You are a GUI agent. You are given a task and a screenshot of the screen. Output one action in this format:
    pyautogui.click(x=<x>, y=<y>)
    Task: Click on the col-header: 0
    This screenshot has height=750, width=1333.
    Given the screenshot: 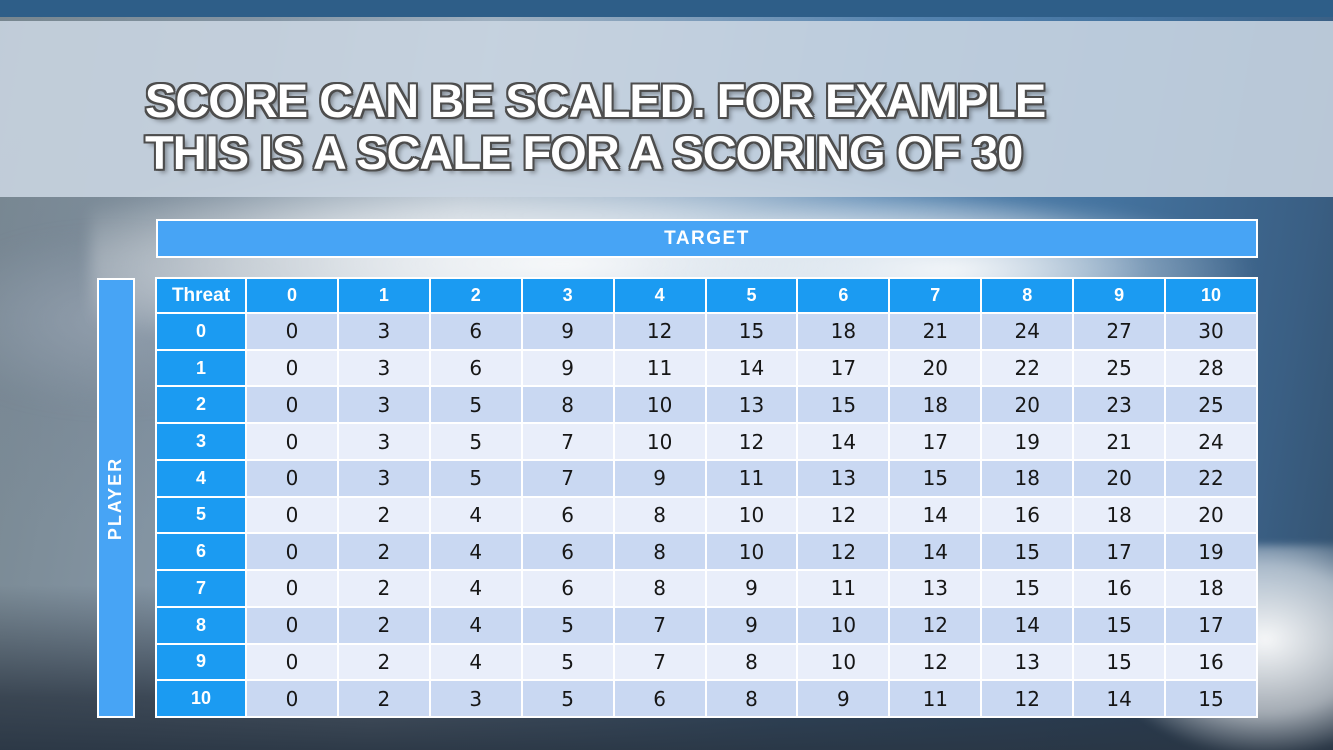 What is the action you would take?
    pyautogui.click(x=292, y=295)
    